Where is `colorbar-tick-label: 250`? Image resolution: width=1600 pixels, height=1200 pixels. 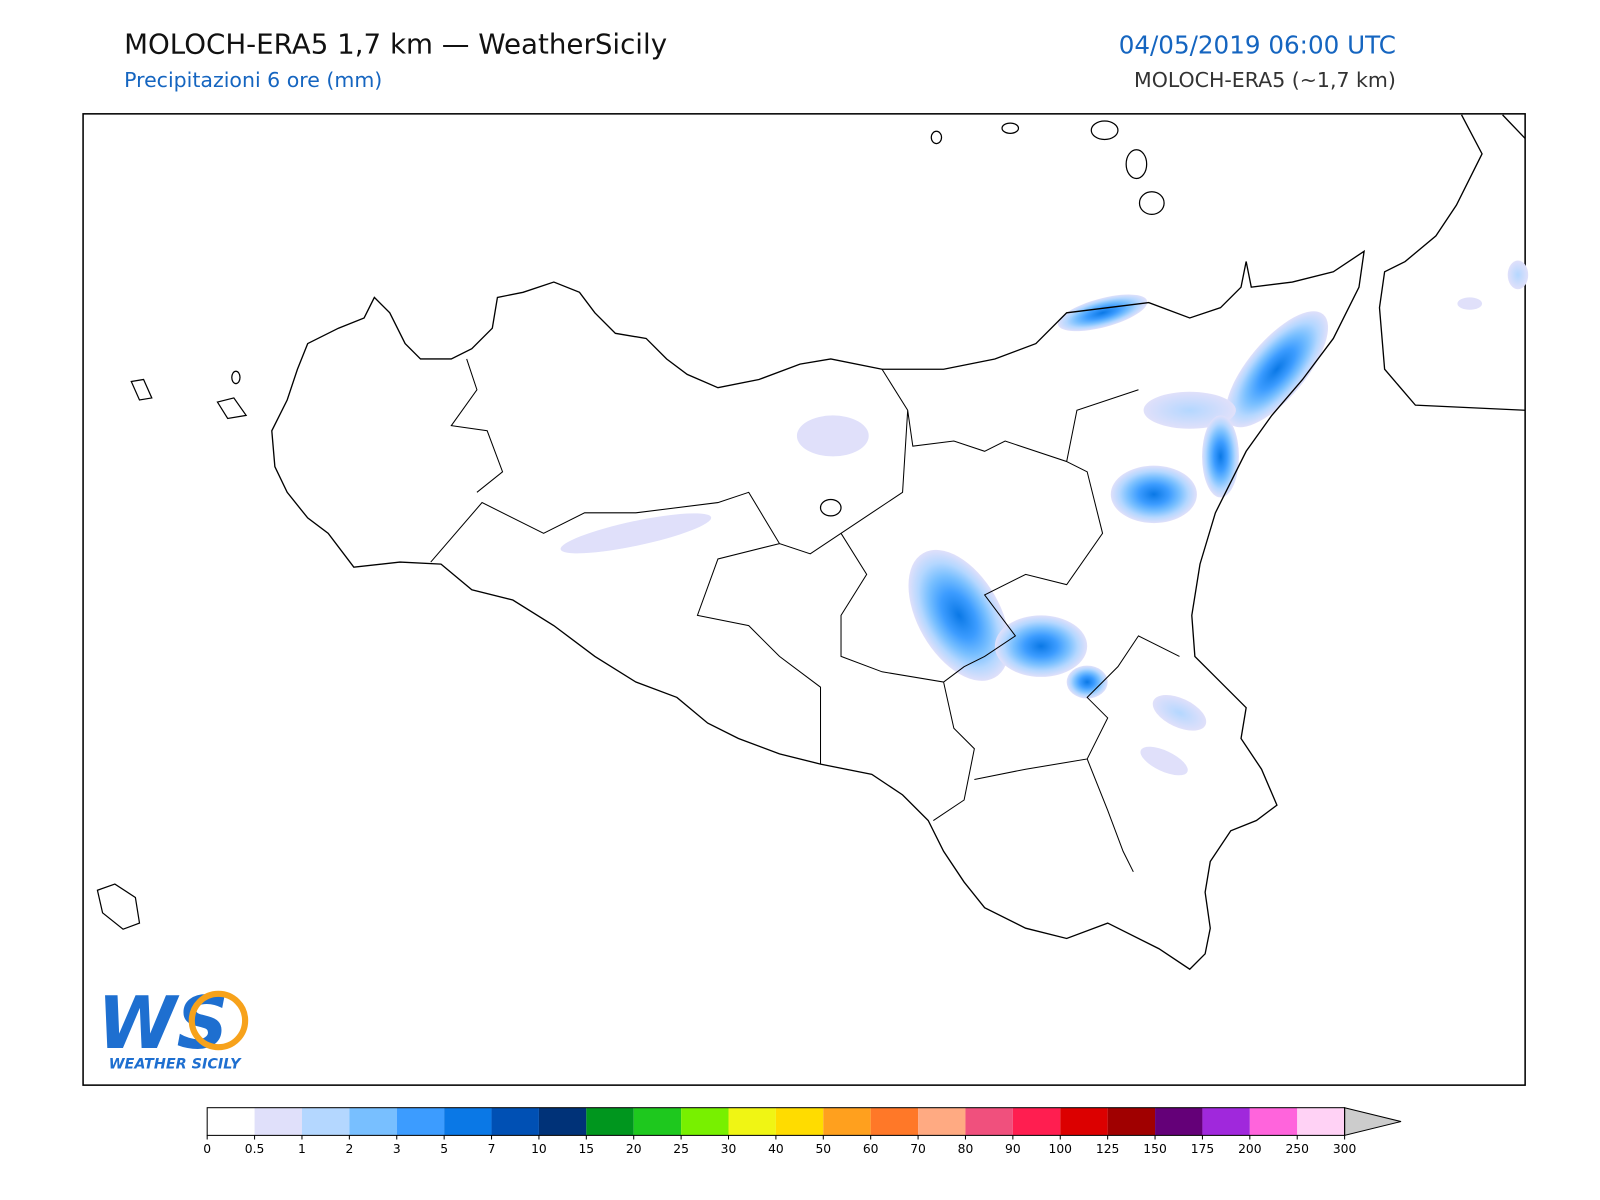 colorbar-tick-label: 250 is located at coordinates (1296, 1149).